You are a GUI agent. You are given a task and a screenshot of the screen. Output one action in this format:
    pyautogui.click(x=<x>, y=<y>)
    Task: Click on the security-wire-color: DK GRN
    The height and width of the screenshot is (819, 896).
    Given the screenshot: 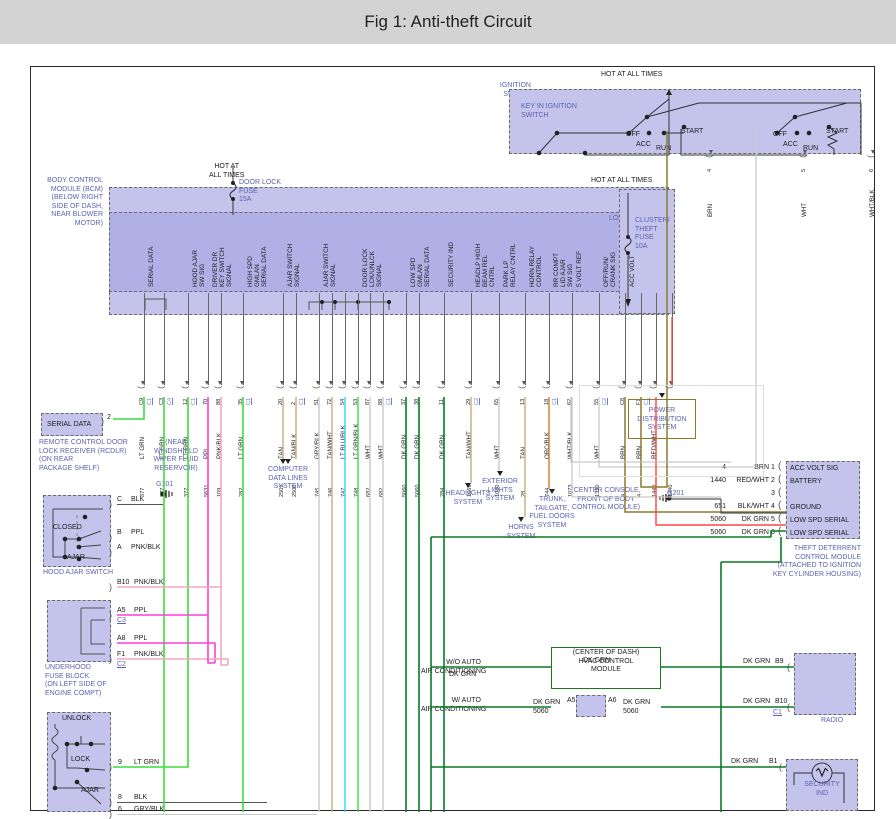 What is the action you would take?
    pyautogui.click(x=745, y=761)
    